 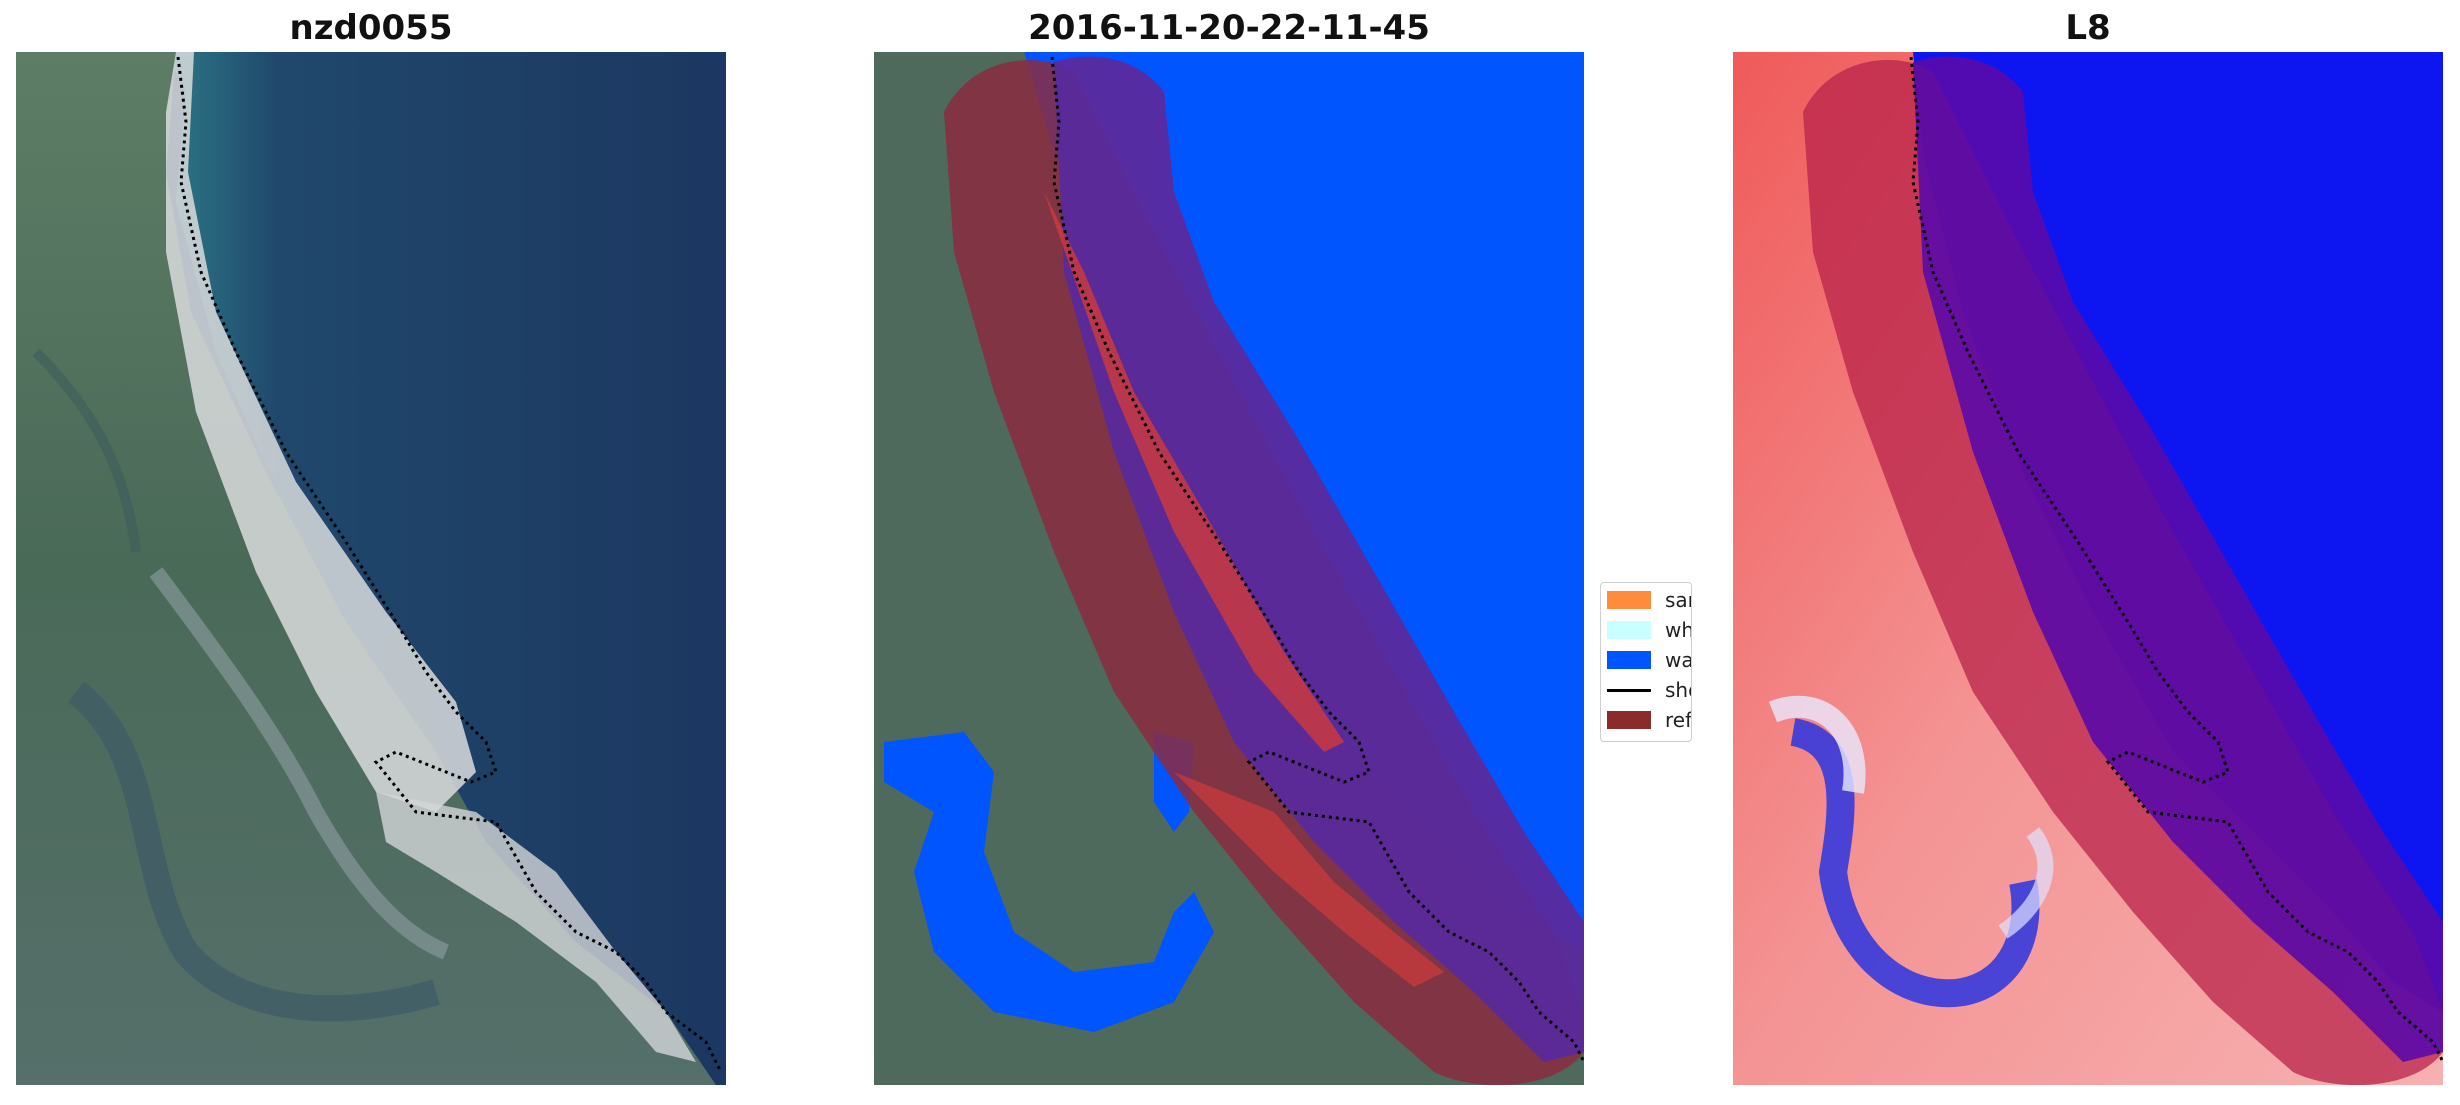 I want to click on legend-item-shoreline: shoreline, so click(x=1649, y=690).